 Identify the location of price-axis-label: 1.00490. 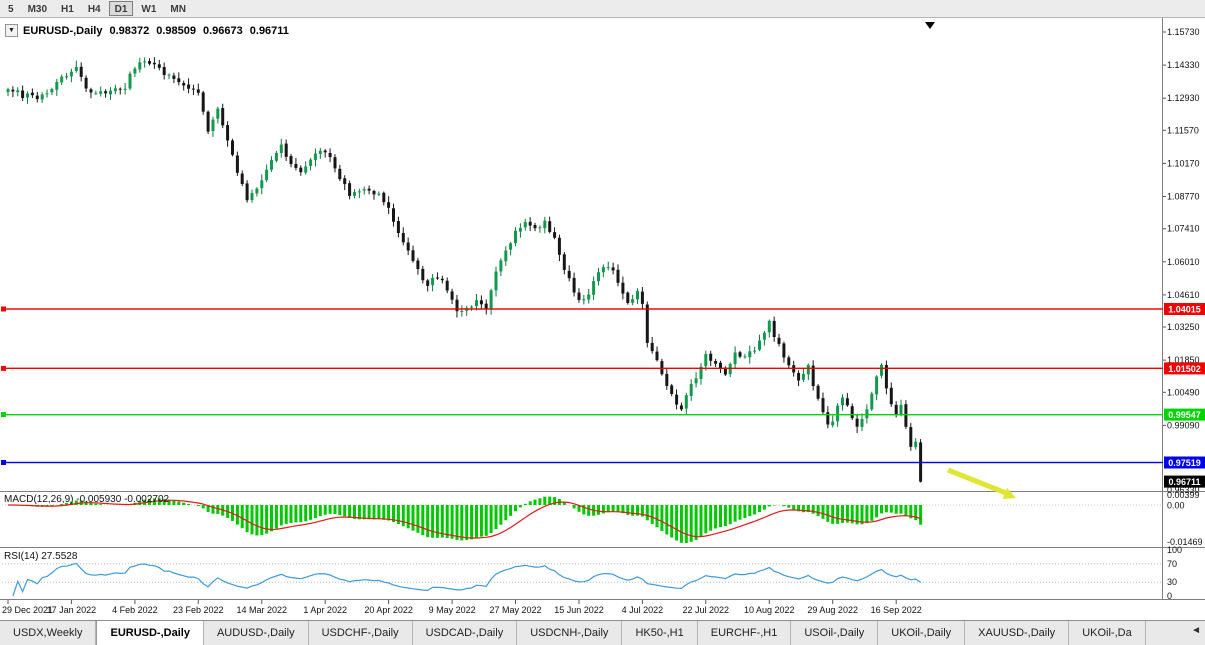
(1183, 392).